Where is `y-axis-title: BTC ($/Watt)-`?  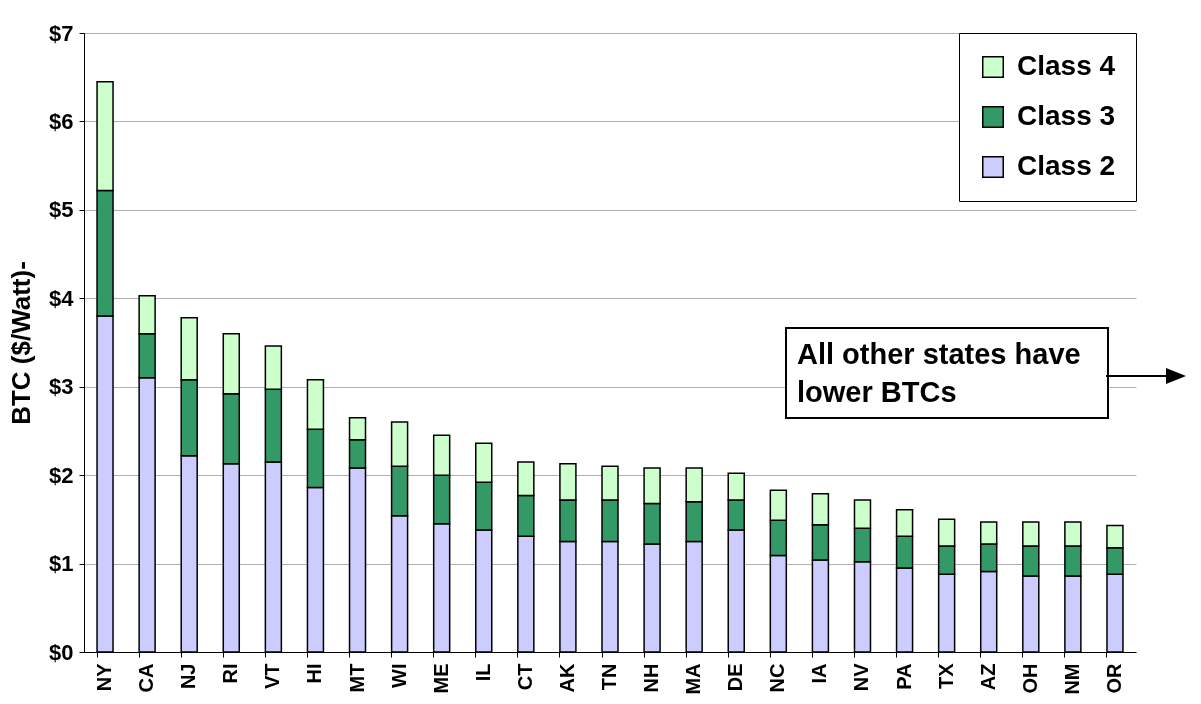 y-axis-title: BTC ($/Watt)- is located at coordinates (21, 343).